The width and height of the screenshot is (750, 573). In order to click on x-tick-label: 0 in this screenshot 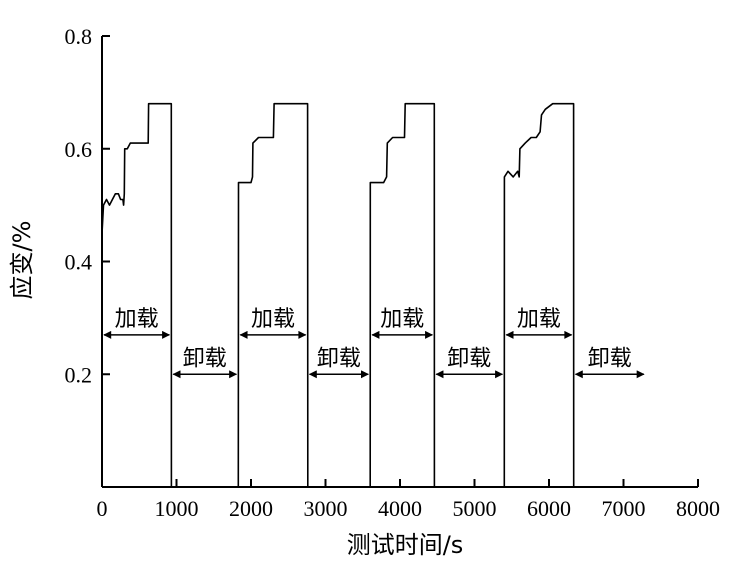, I will do `click(102, 508)`.